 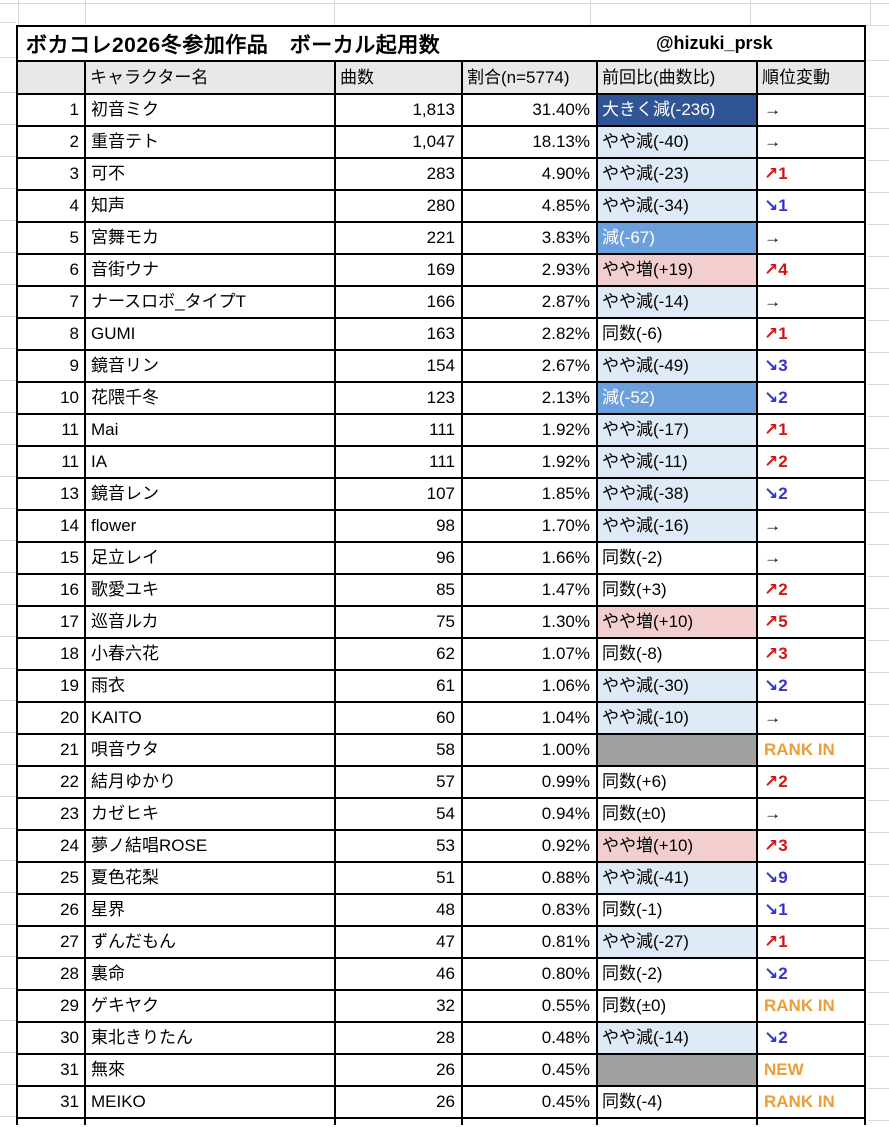 I want to click on name-cell: 花隈千冬, so click(x=211, y=398).